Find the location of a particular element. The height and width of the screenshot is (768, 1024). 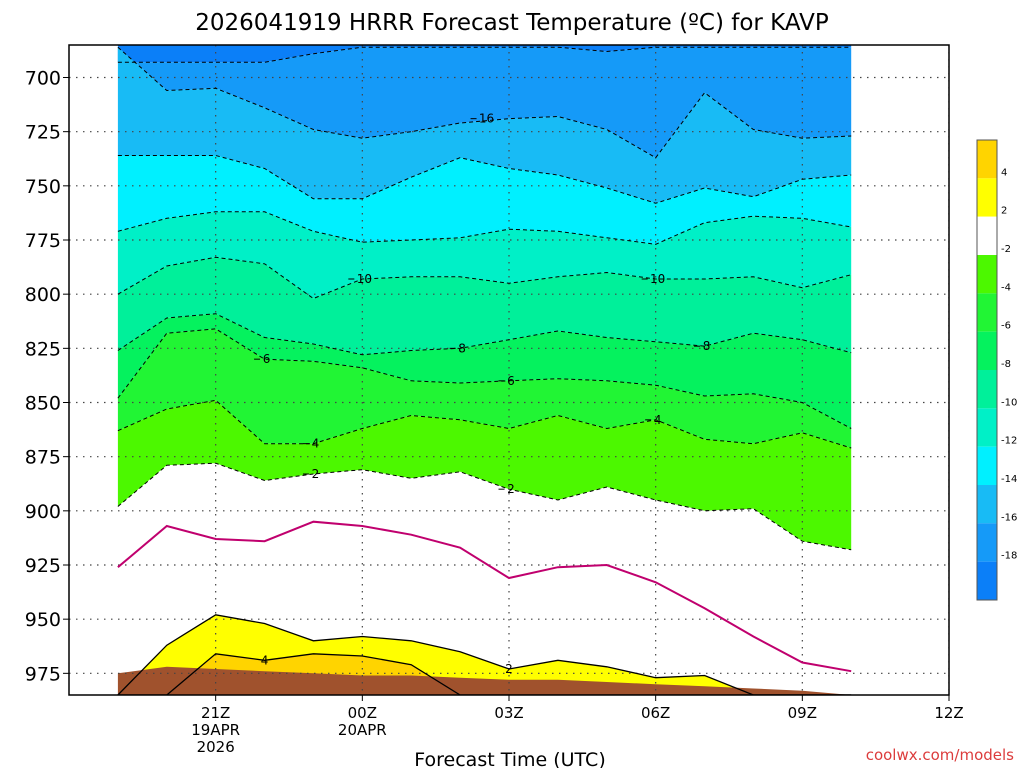

colorbar-label: -4 is located at coordinates (1006, 287).